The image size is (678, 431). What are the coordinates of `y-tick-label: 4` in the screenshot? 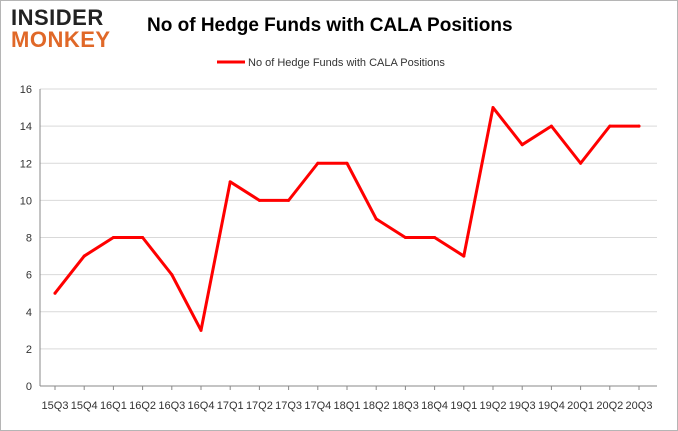 It's located at (29, 313).